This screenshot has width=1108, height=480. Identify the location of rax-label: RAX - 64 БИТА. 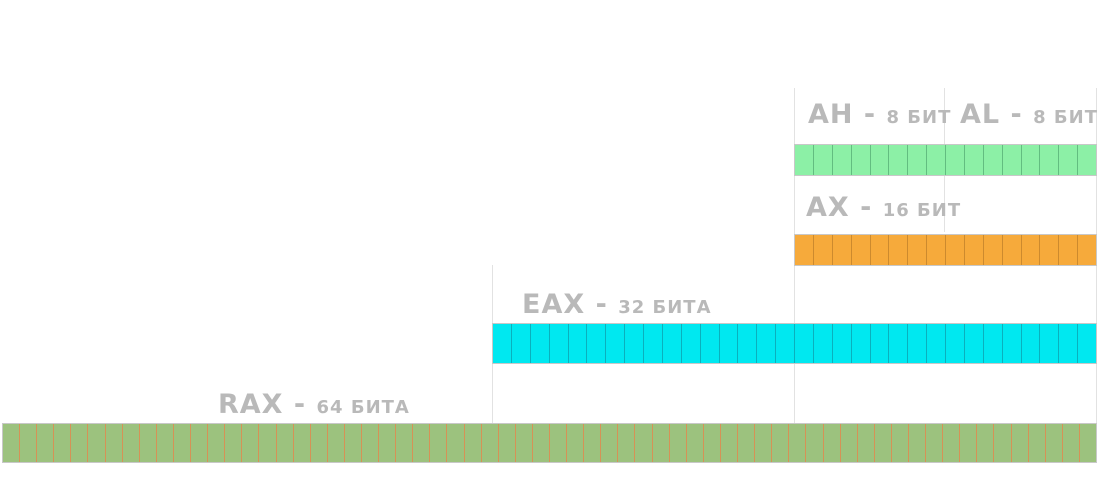
(314, 404).